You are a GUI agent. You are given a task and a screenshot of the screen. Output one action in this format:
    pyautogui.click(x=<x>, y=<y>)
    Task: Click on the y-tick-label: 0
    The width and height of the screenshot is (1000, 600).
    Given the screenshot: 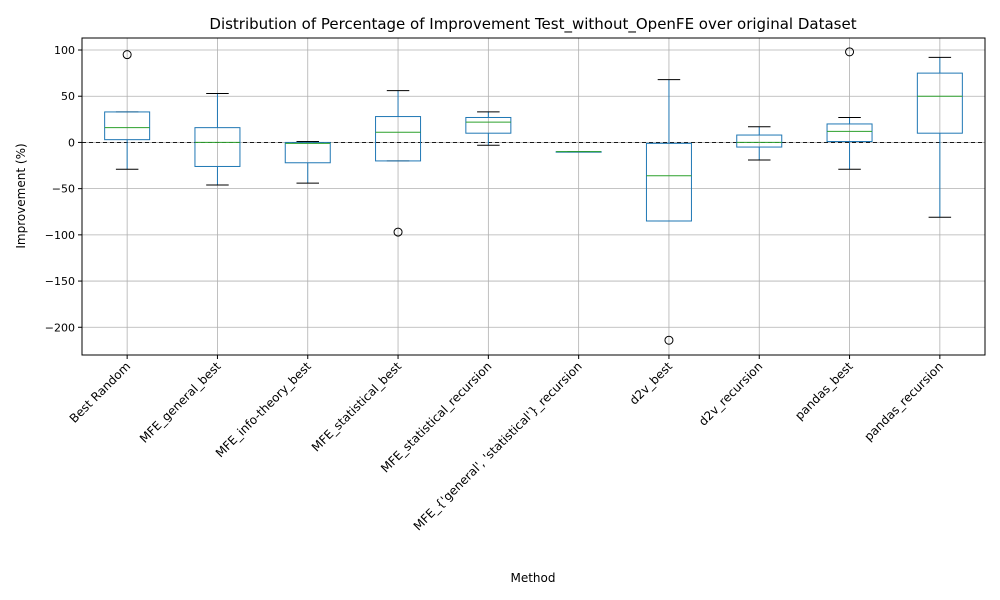 What is the action you would take?
    pyautogui.click(x=71, y=142)
    